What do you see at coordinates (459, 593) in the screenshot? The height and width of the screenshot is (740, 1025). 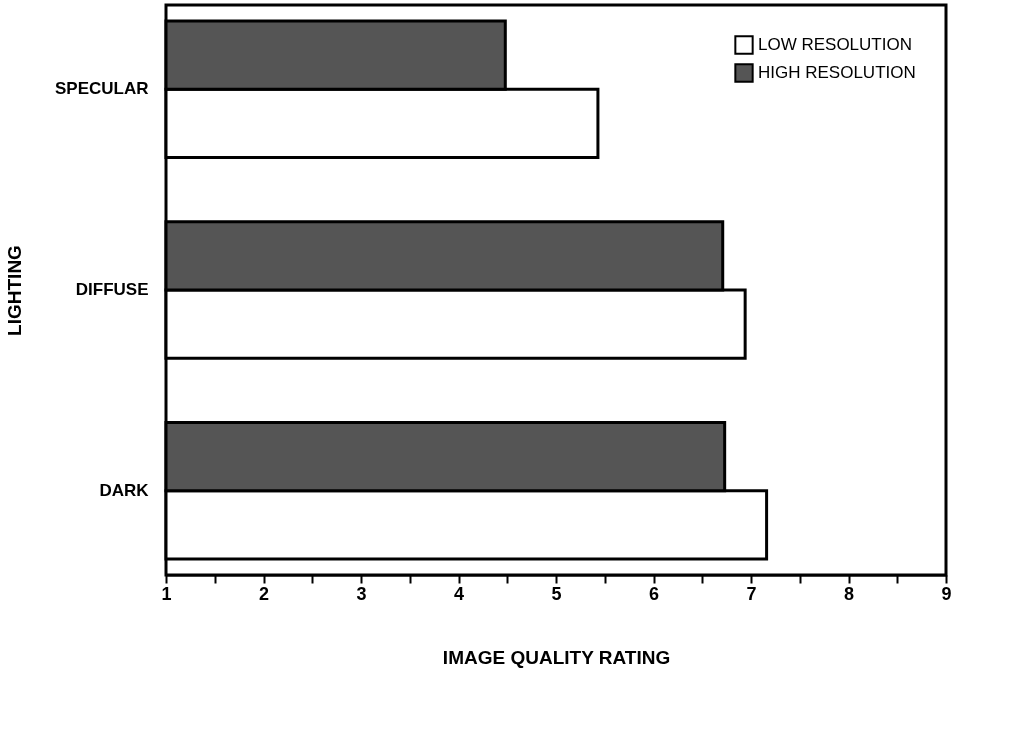 I see `x-tick-label: 4` at bounding box center [459, 593].